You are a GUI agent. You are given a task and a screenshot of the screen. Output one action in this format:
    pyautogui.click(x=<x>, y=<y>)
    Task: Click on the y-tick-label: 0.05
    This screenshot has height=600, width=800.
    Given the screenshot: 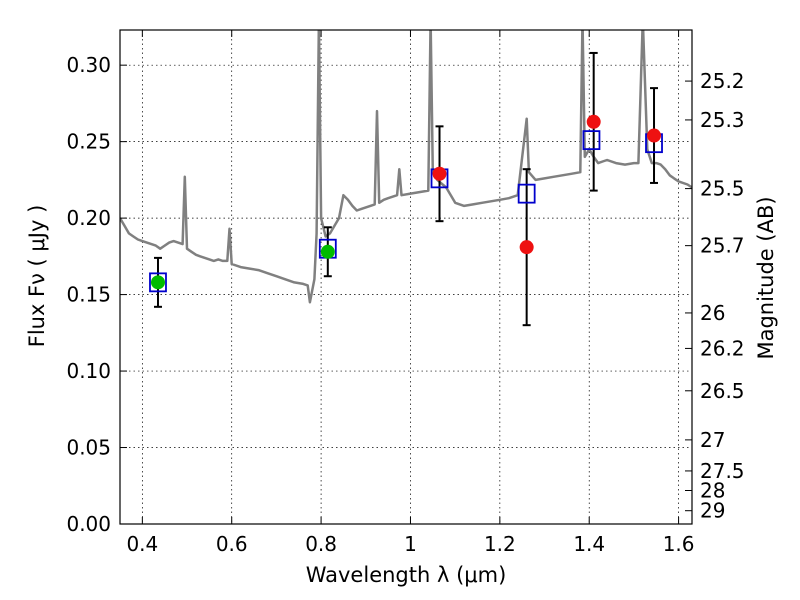 What is the action you would take?
    pyautogui.click(x=88, y=448)
    